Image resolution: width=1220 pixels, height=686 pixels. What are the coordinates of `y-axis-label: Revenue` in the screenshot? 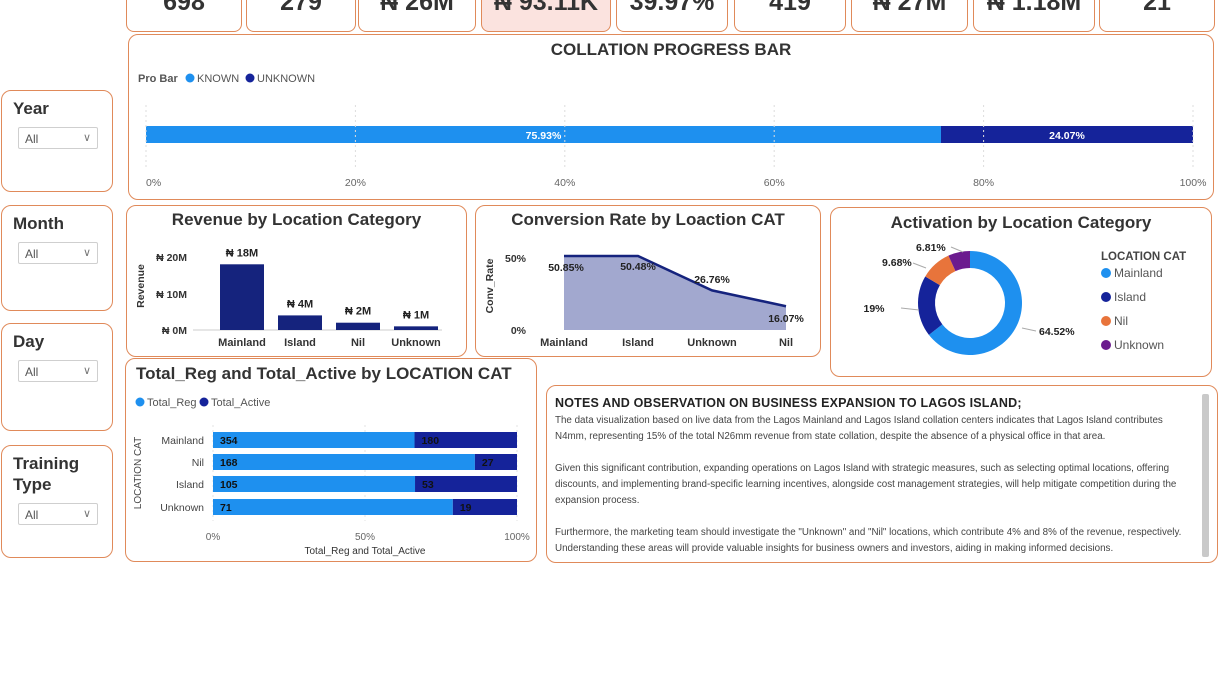 It's located at (141, 286).